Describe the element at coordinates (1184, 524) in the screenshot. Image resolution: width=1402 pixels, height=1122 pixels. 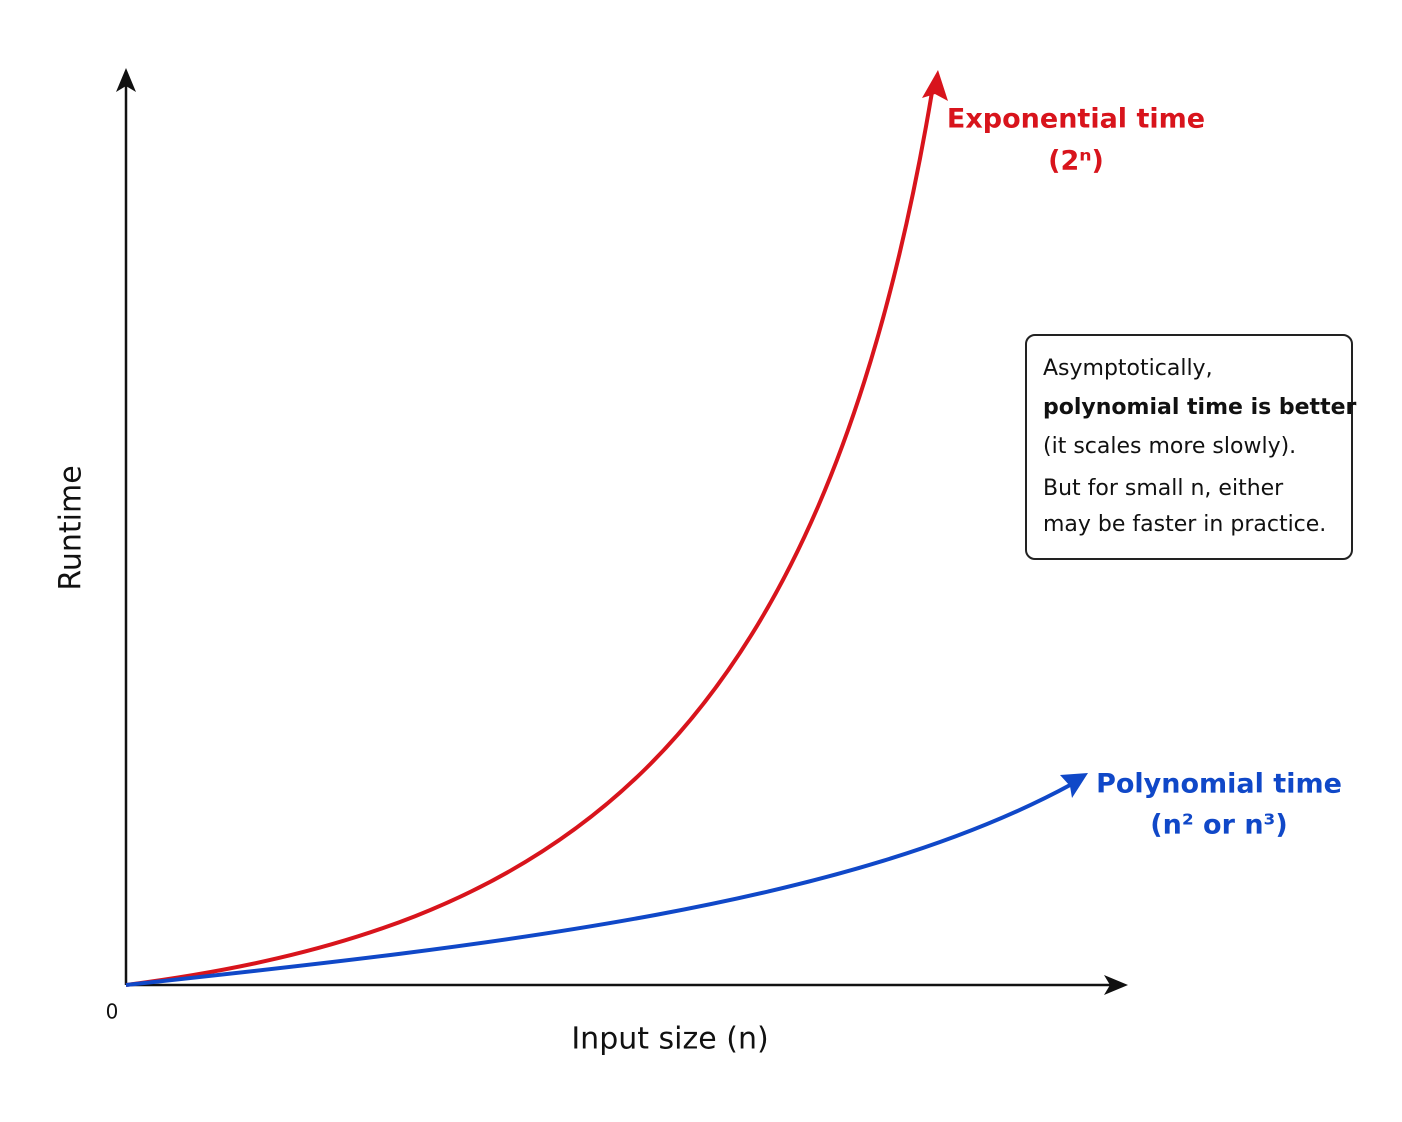
I see `note-line: may be faster in practice.` at that location.